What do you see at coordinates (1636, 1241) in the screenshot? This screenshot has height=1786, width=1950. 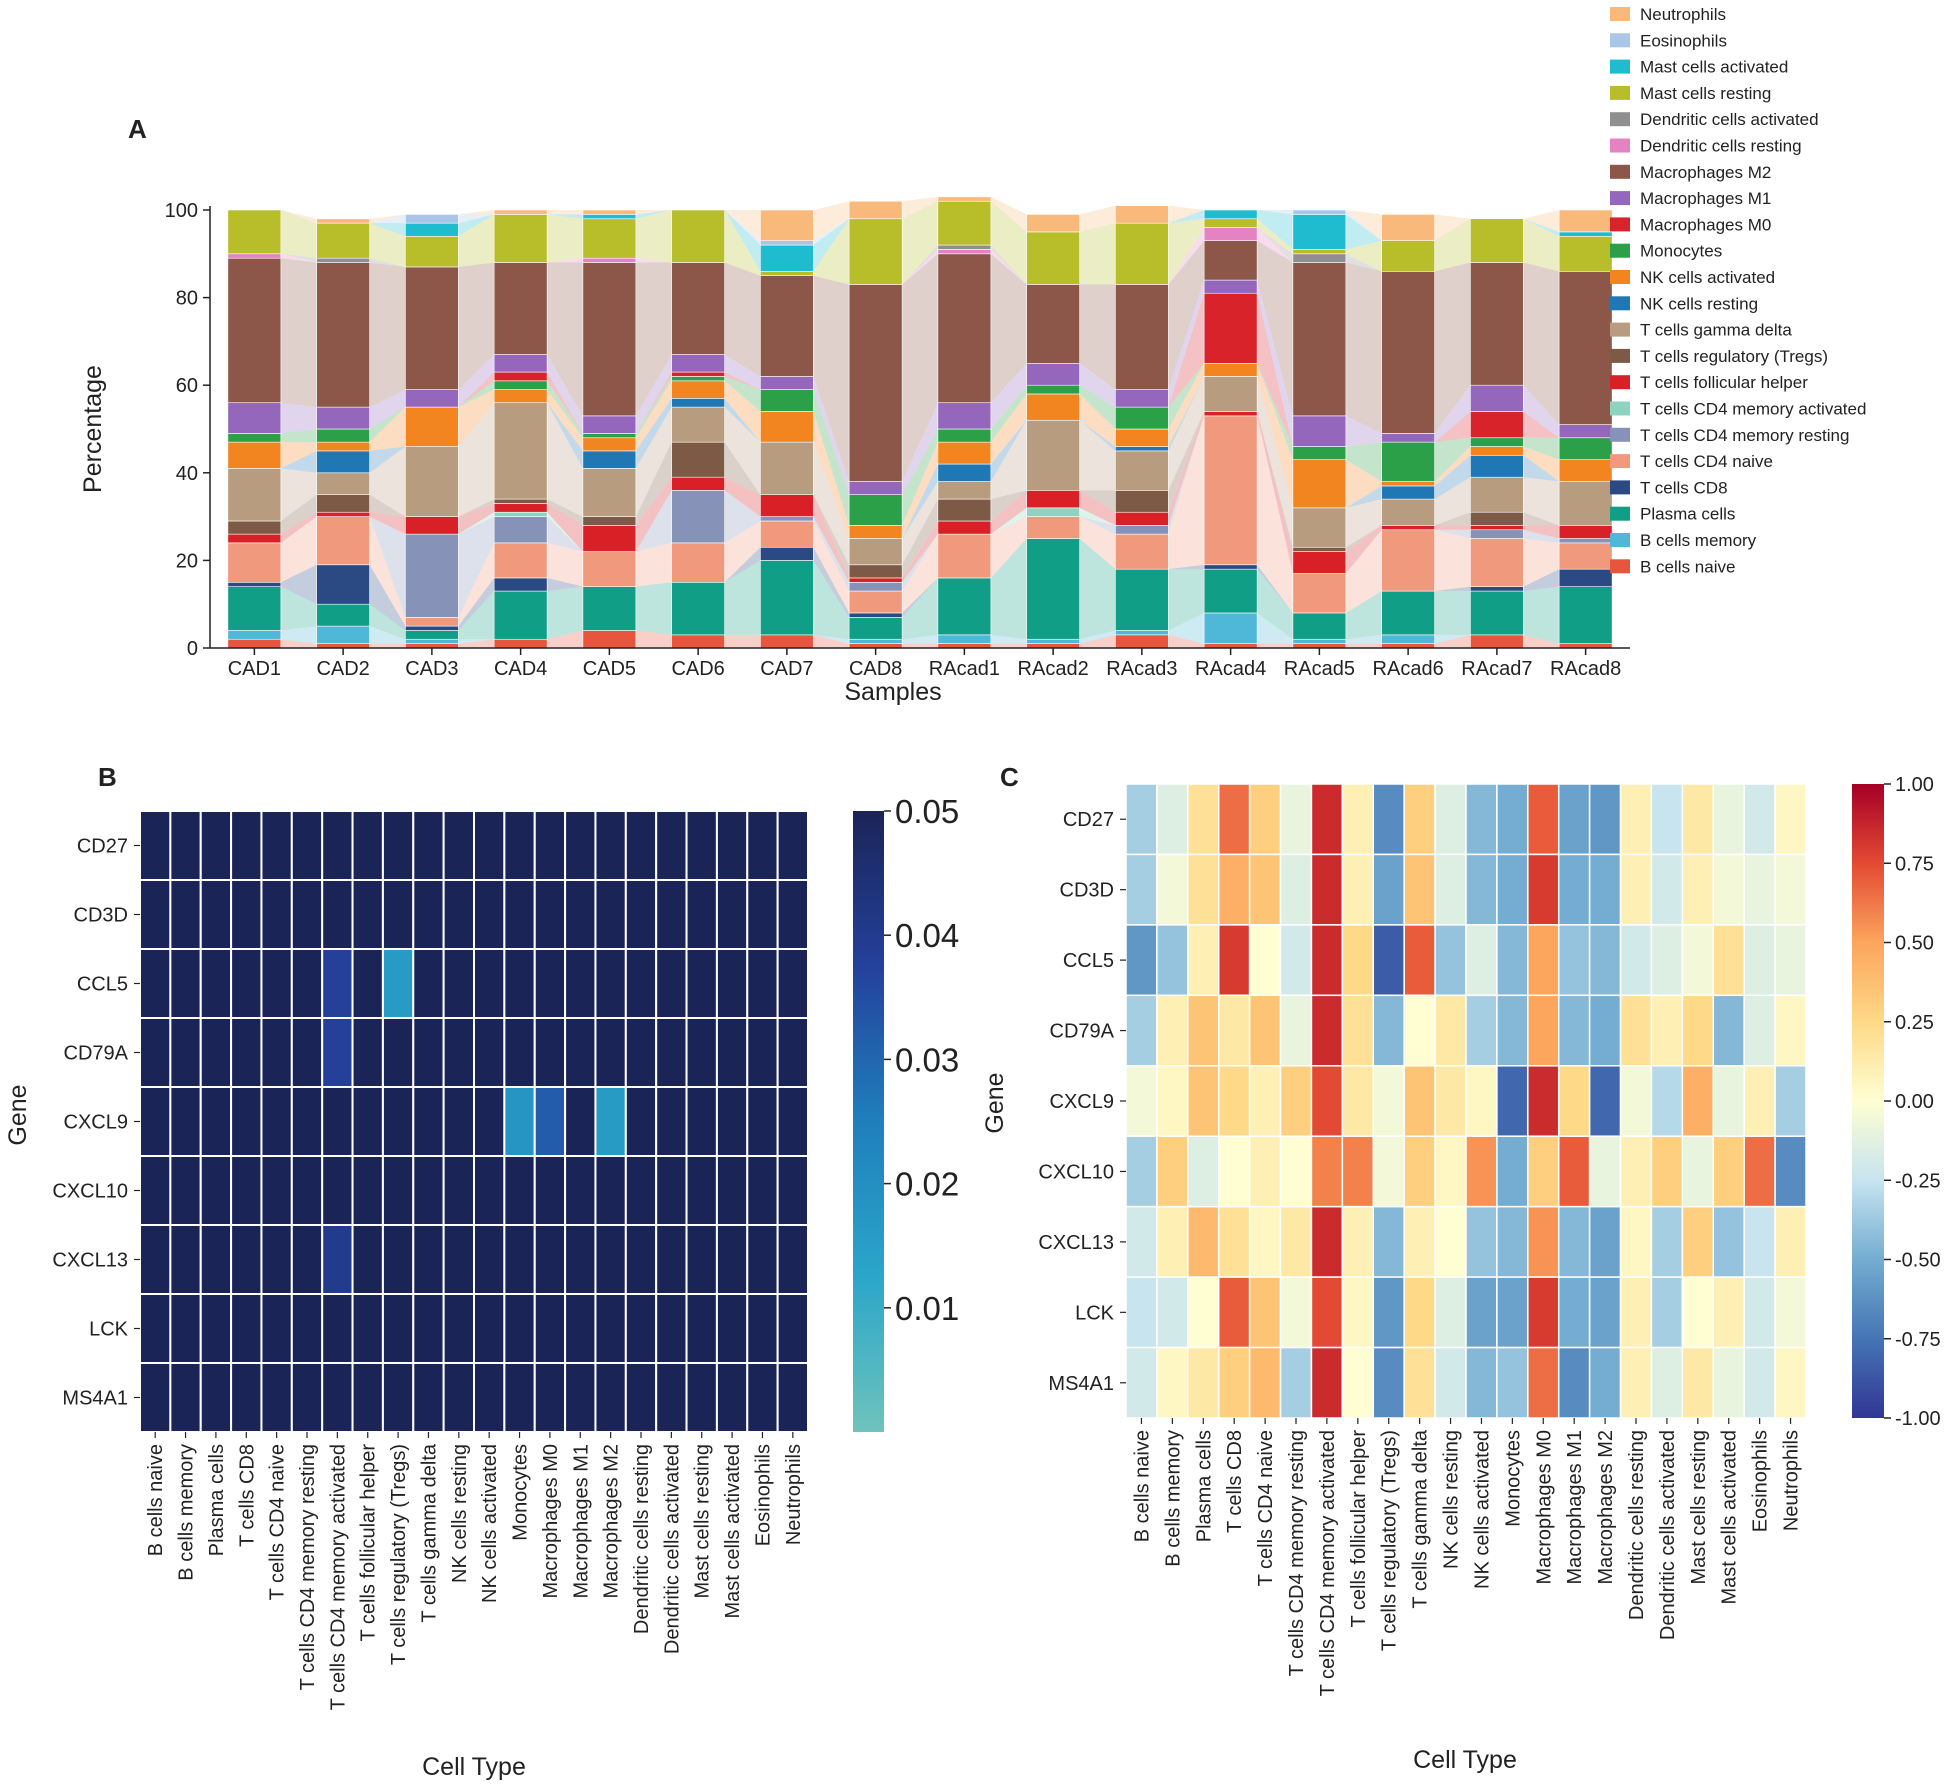 I see `heatmap-cell-cxcl13-dendritic-cells-resting` at bounding box center [1636, 1241].